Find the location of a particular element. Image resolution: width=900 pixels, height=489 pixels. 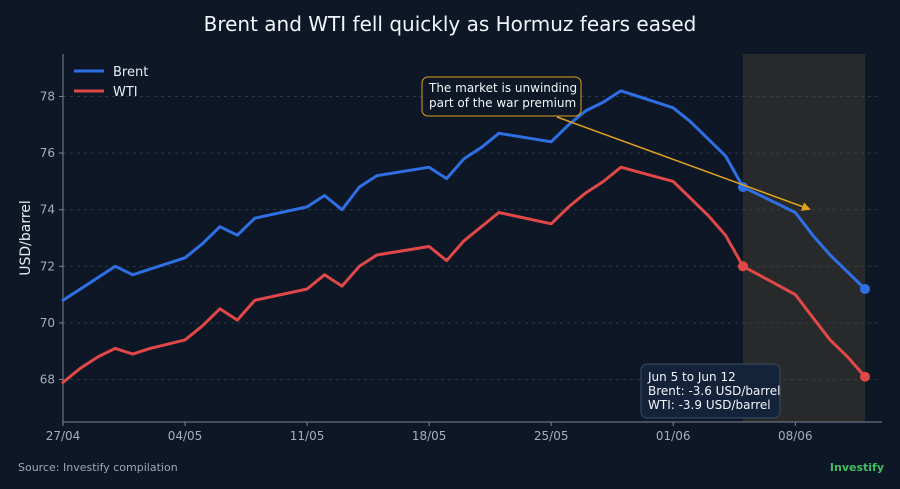

y-tick-layer: 68 70 72 74 76 78 is located at coordinates (51, 238).